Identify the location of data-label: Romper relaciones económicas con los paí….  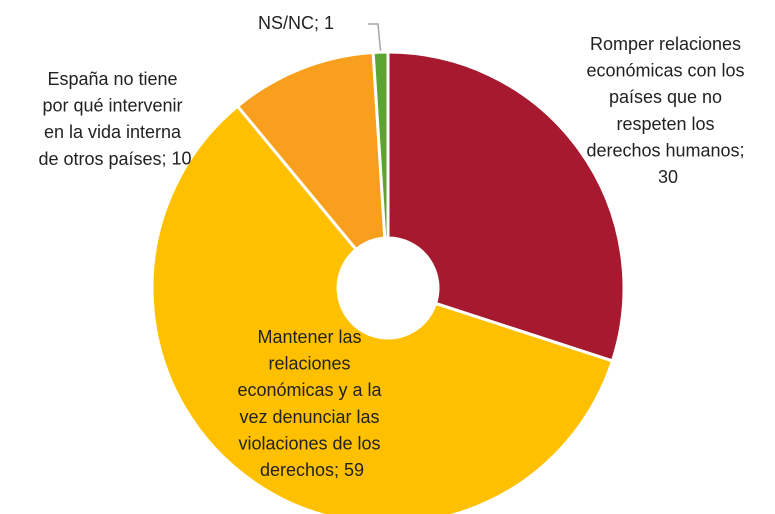
(667, 97).